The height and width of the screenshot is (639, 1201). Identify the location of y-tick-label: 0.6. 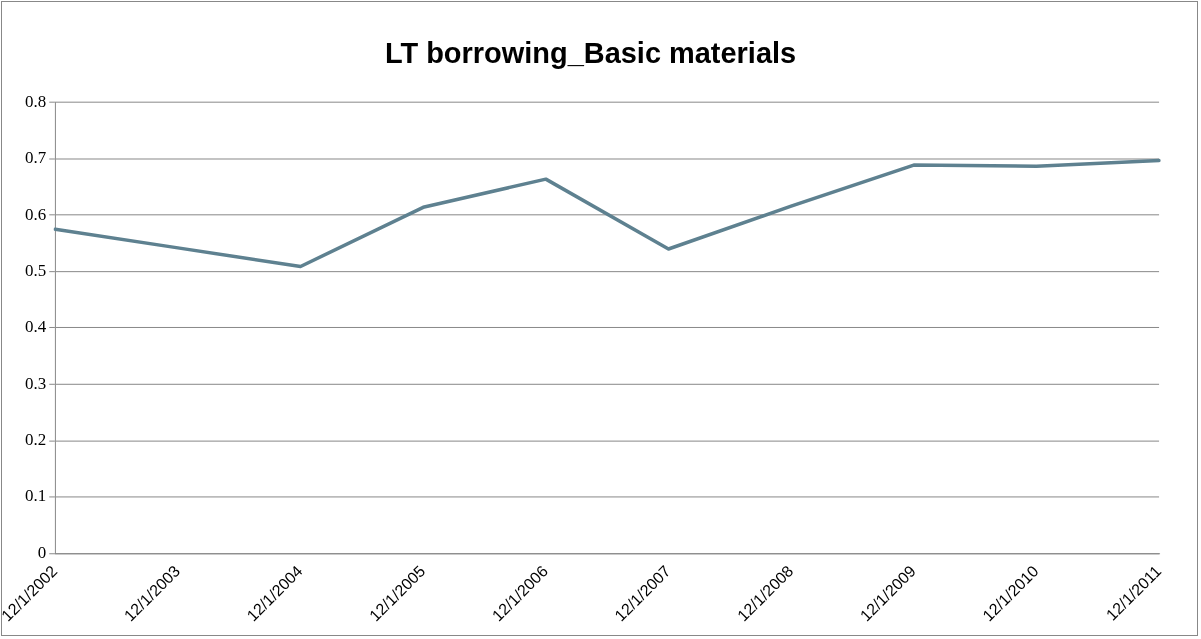
(36, 214).